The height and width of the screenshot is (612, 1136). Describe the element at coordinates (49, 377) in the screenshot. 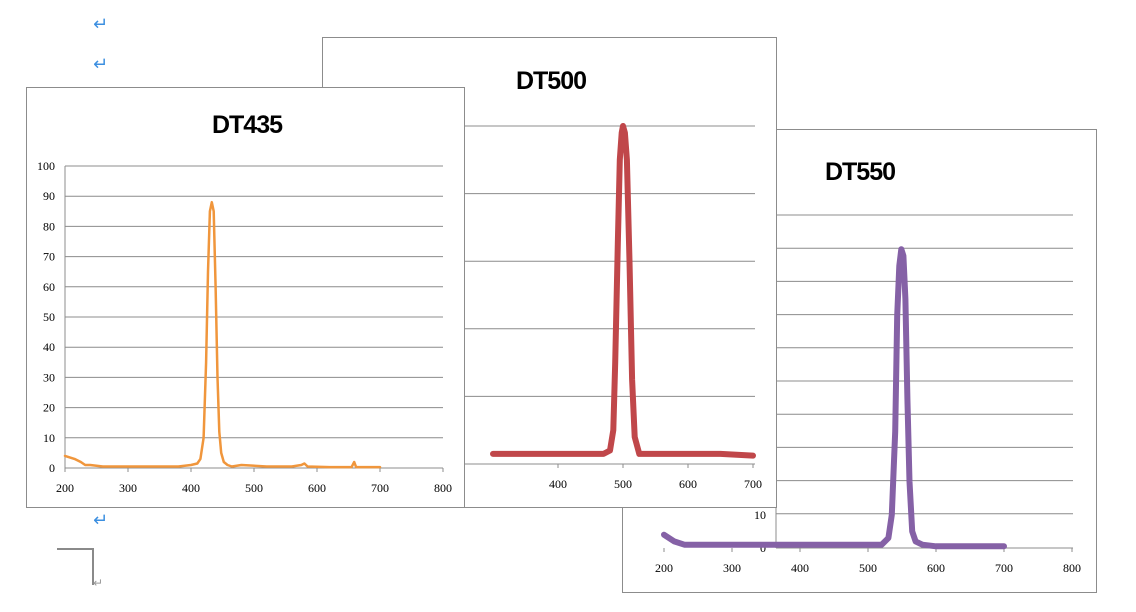

I see `y-tick-label: 30` at that location.